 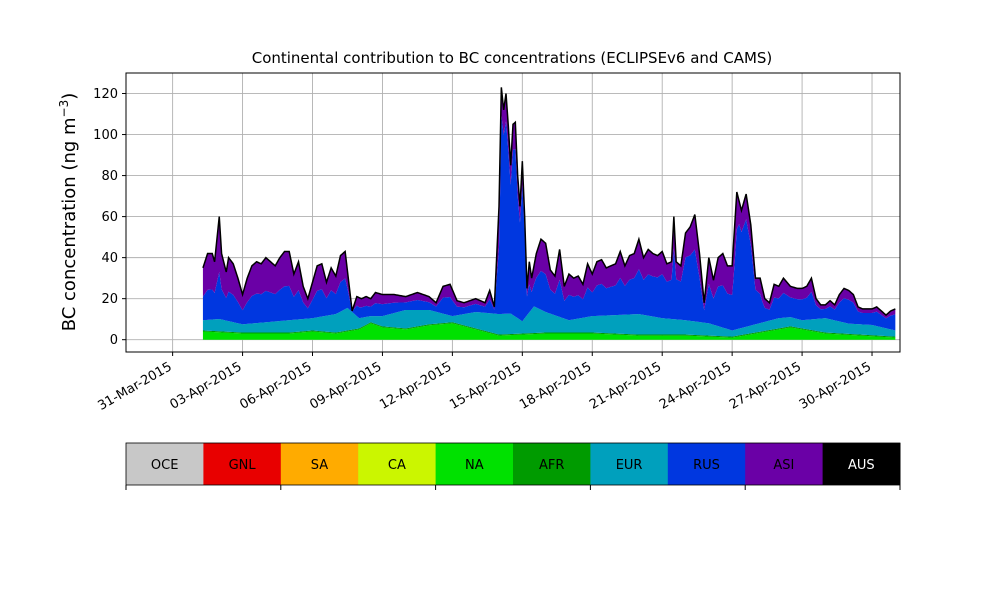 What do you see at coordinates (105, 94) in the screenshot?
I see `y-tick-label: 120` at bounding box center [105, 94].